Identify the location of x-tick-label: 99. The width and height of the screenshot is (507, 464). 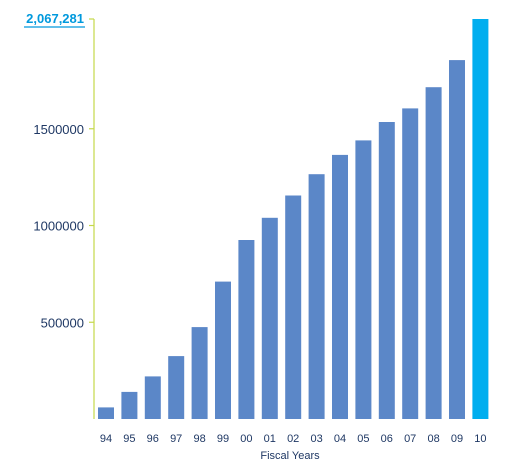
(223, 439).